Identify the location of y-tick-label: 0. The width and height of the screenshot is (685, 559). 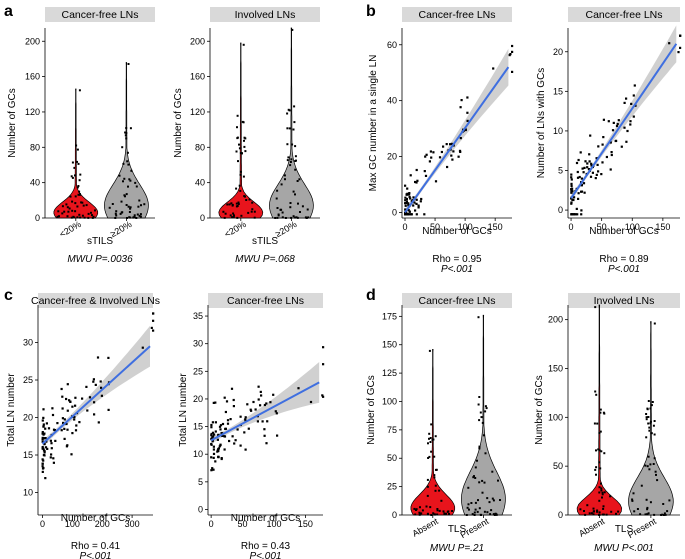
(394, 515).